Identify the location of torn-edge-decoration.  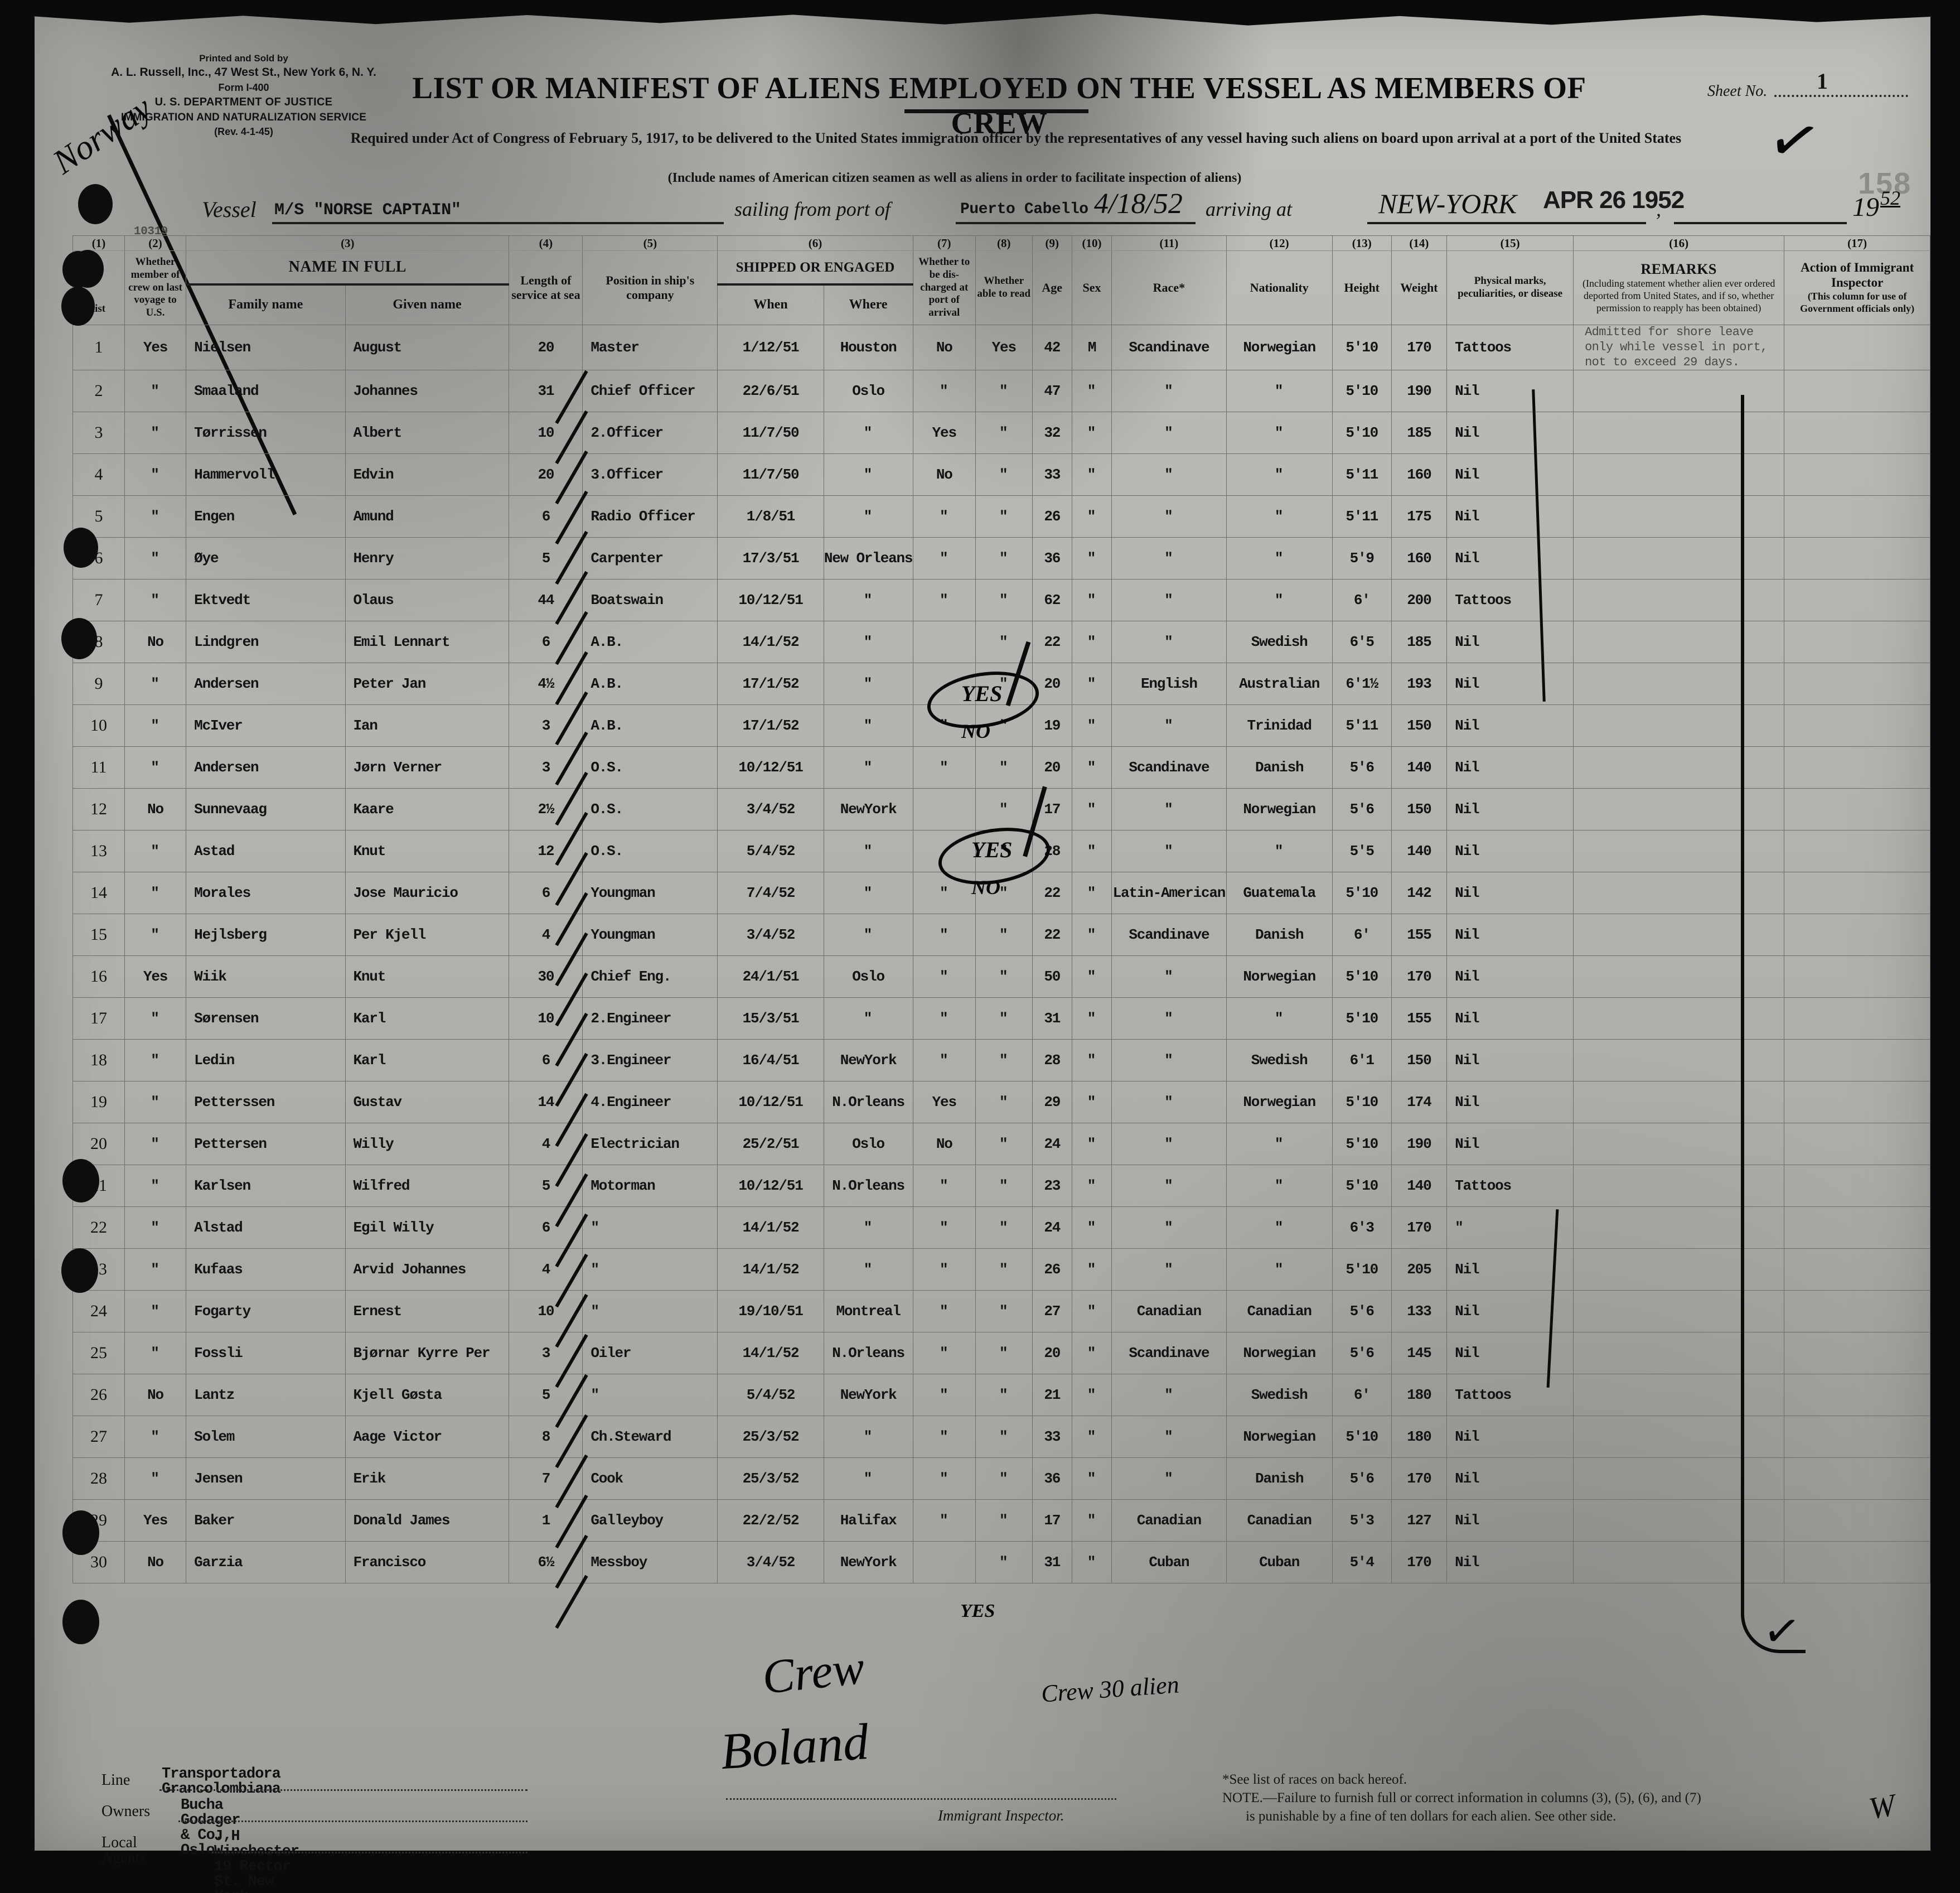
(982, 18).